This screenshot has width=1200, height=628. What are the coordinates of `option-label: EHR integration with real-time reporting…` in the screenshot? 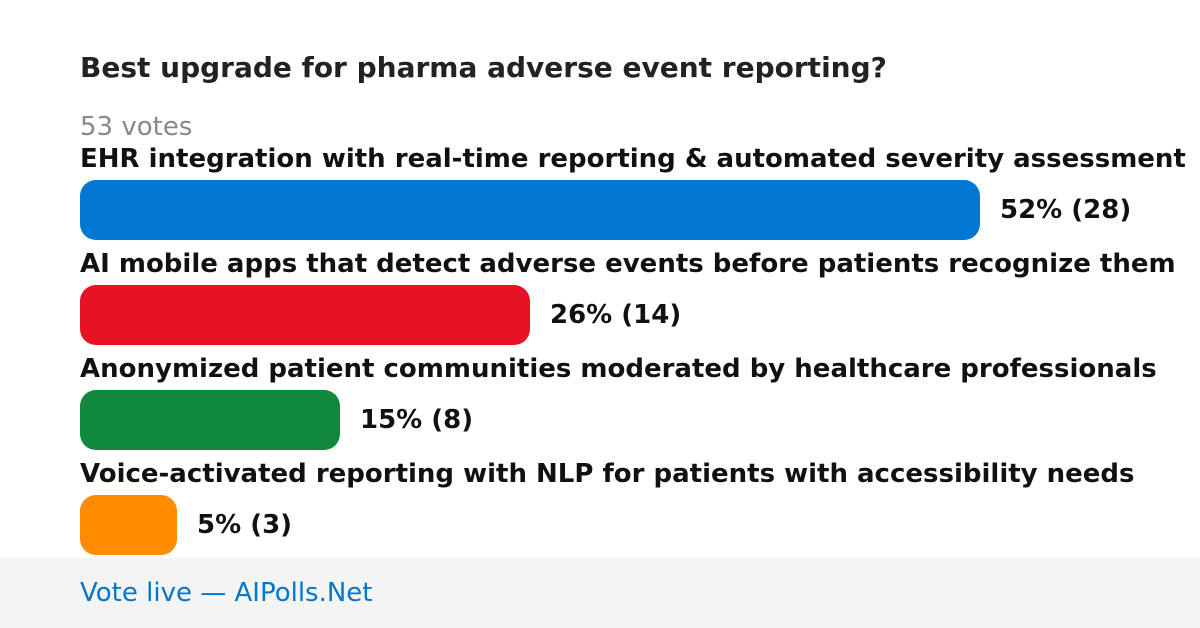 It's located at (633, 159).